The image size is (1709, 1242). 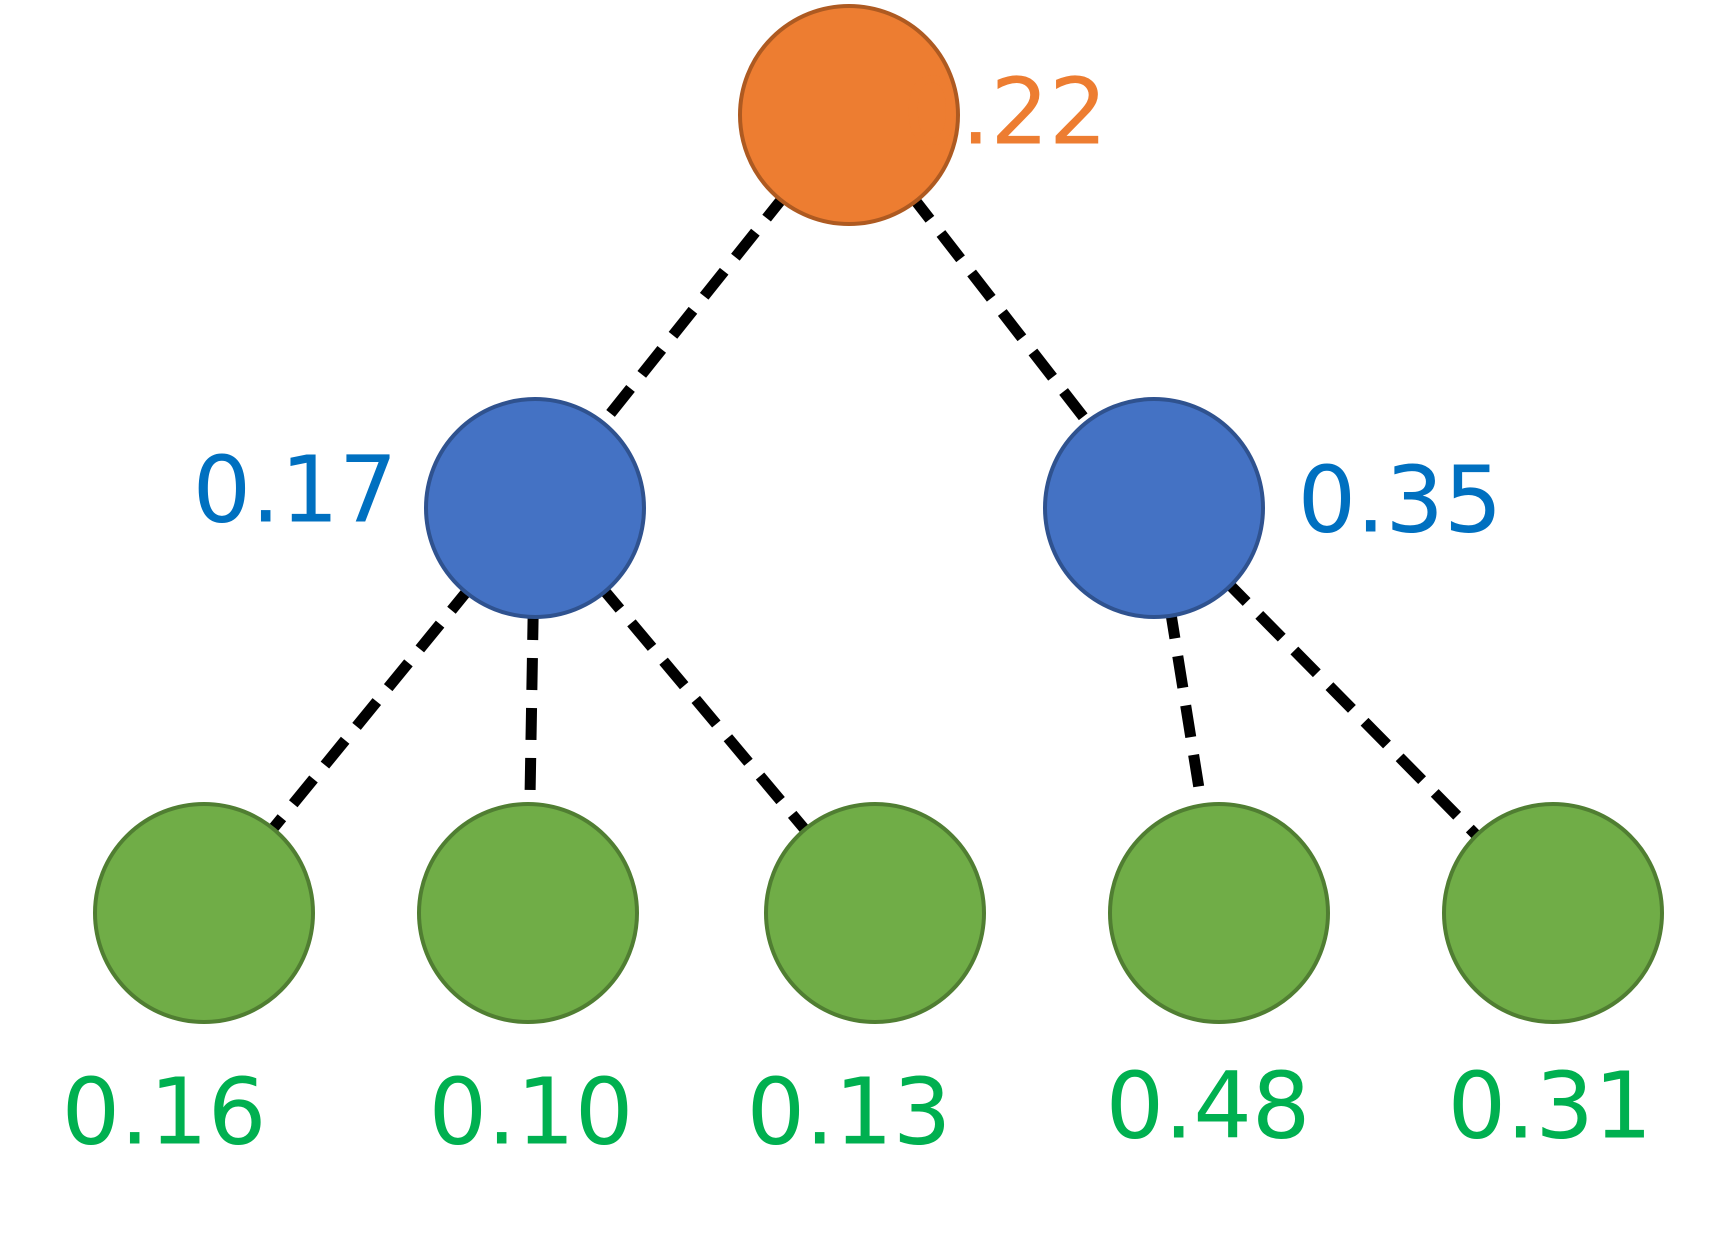 I want to click on node-label: 0.13, so click(x=849, y=1111).